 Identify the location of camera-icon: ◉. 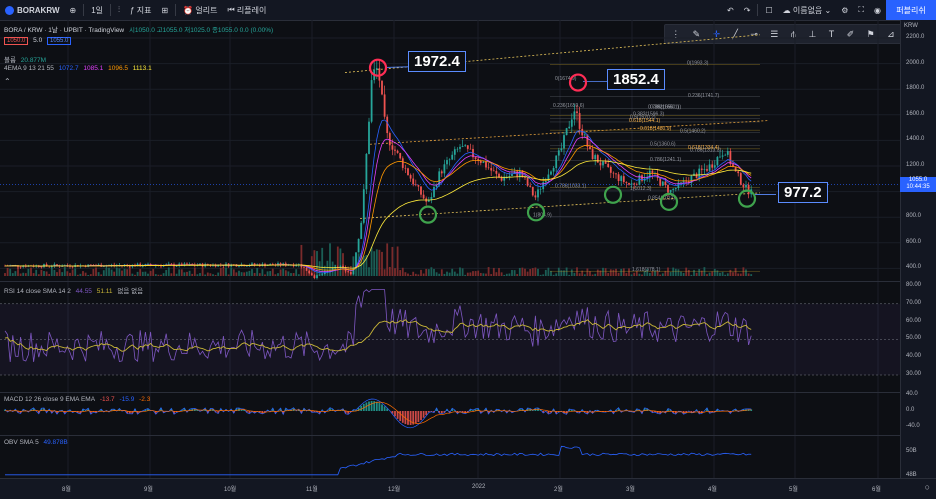
(877, 10).